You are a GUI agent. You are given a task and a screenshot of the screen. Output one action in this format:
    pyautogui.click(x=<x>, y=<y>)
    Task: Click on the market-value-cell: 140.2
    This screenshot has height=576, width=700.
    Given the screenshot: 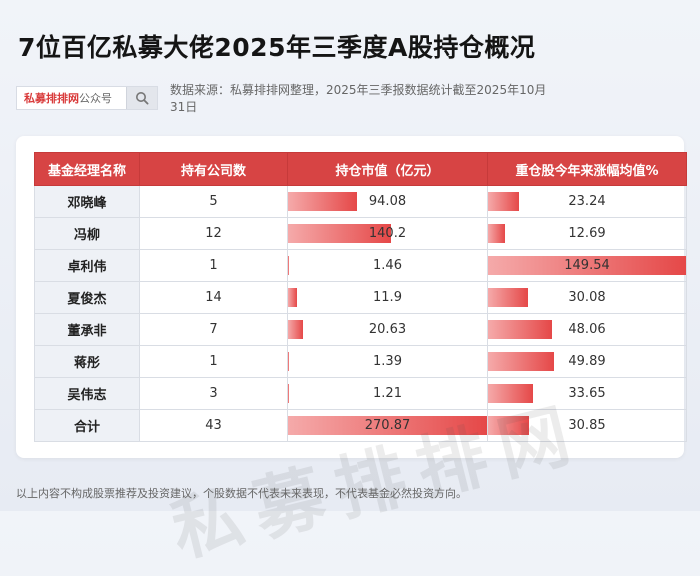 What is the action you would take?
    pyautogui.click(x=387, y=233)
    